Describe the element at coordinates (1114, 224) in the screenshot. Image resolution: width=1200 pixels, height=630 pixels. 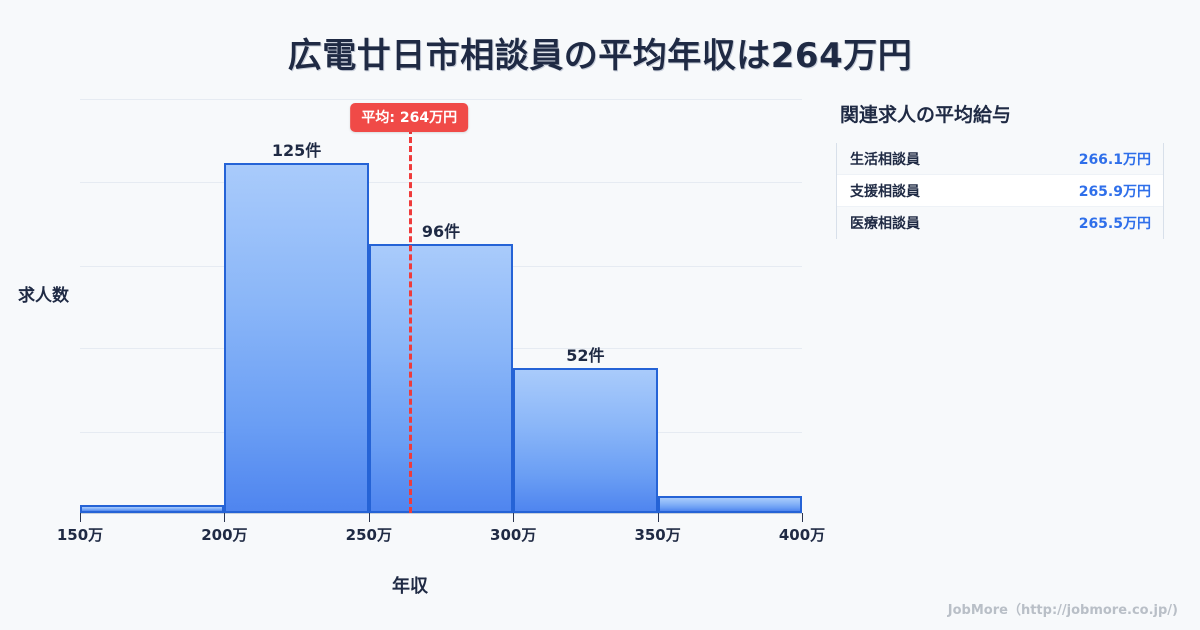
I see `table-row-value: 265.5万円` at that location.